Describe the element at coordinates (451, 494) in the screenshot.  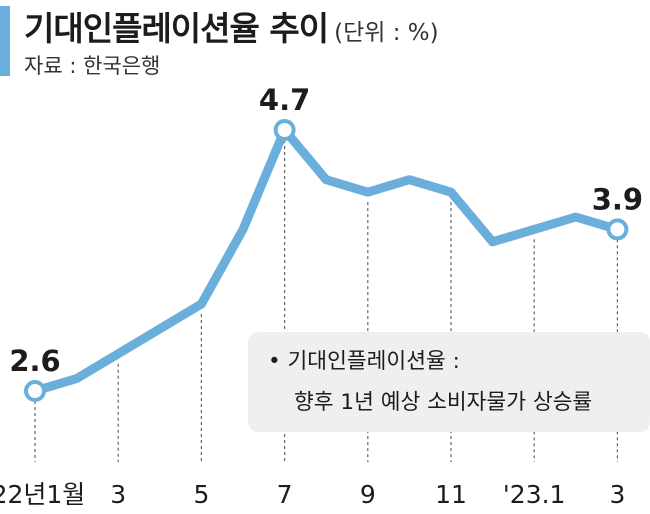
I see `x-tick-label: 11` at that location.